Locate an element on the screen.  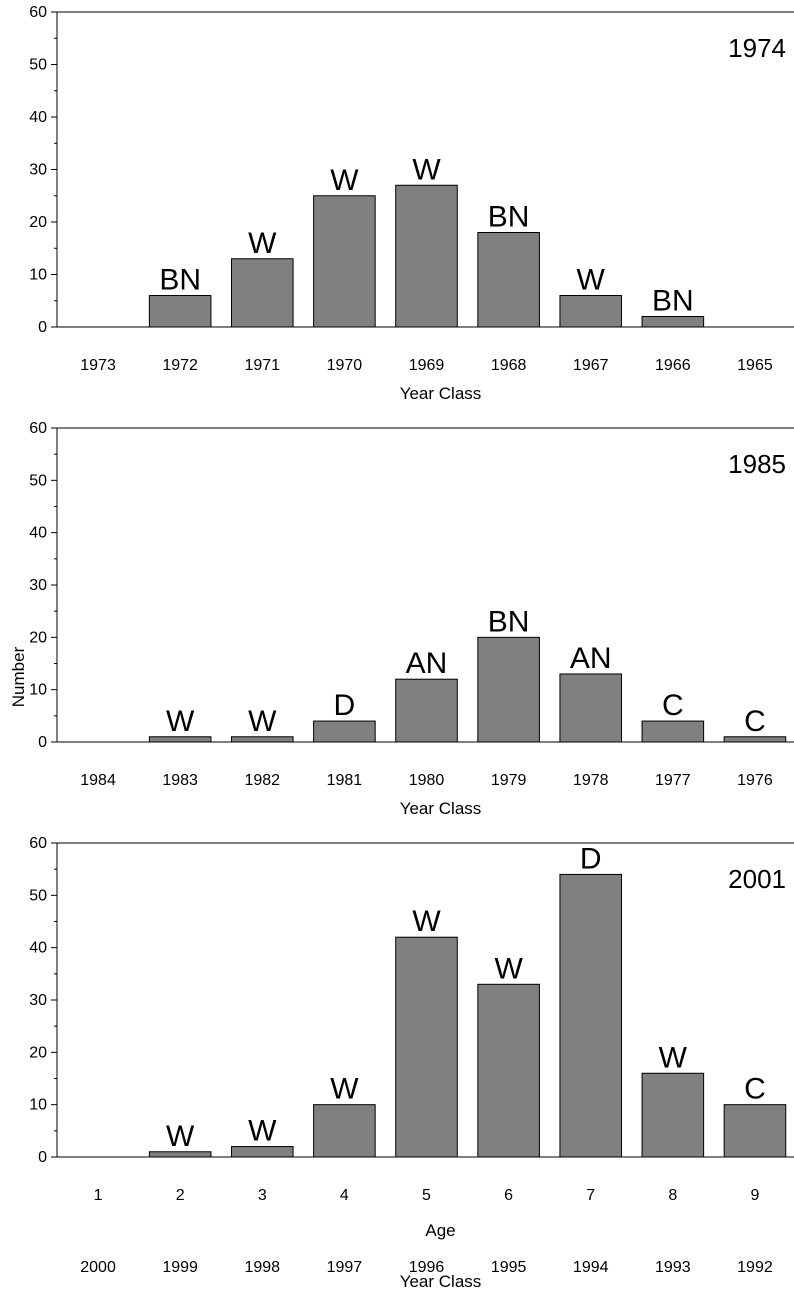
x-axis-title: Age is located at coordinates (440, 1230).